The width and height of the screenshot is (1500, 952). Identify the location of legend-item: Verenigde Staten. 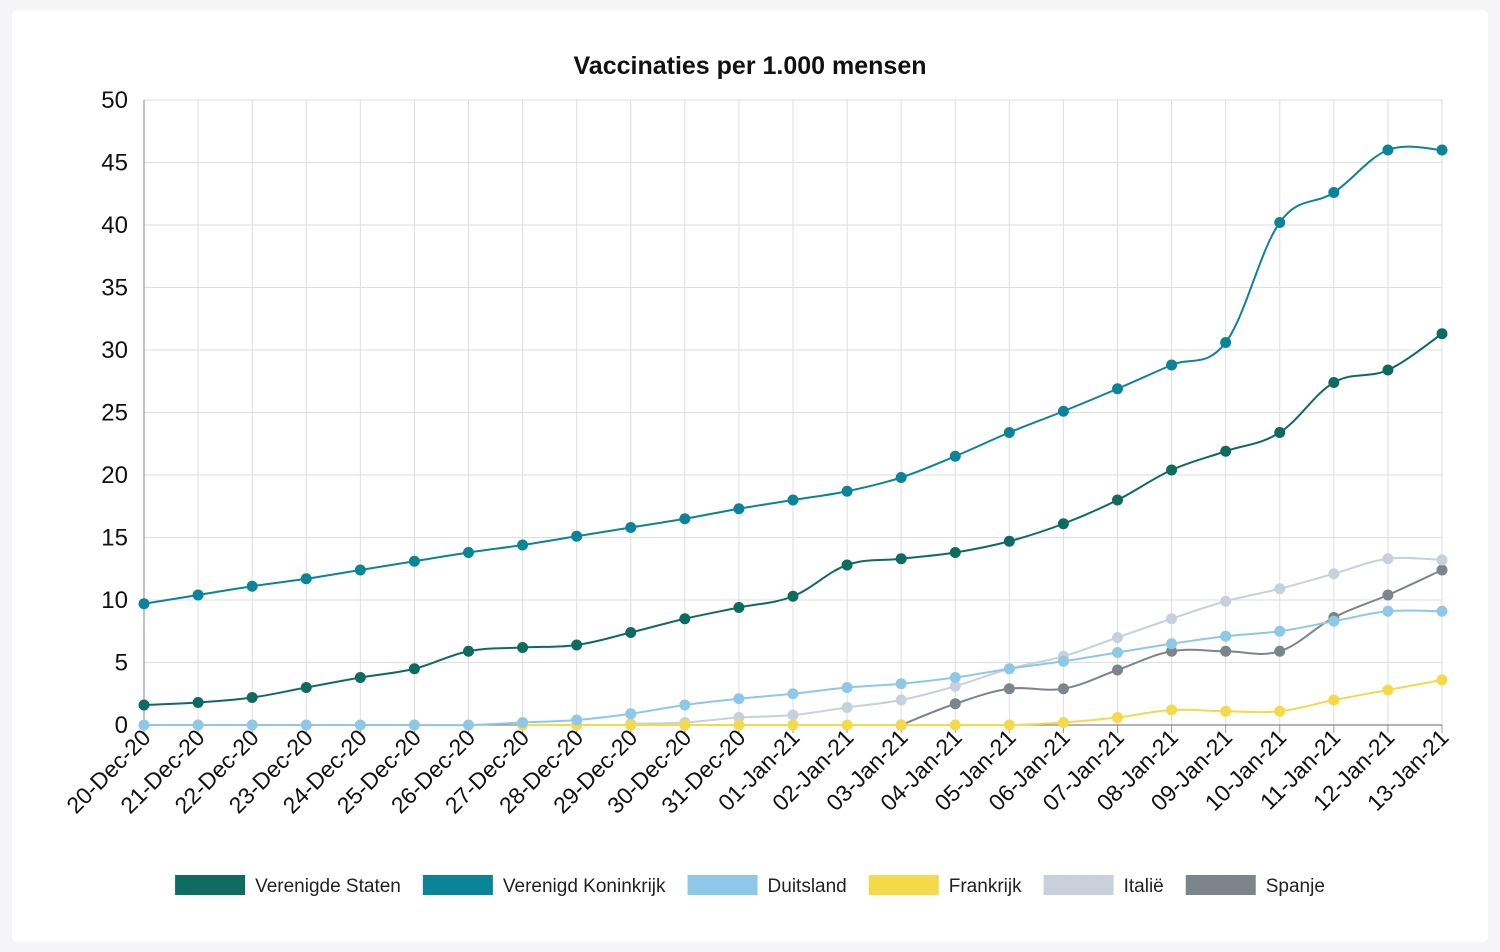
(288, 886).